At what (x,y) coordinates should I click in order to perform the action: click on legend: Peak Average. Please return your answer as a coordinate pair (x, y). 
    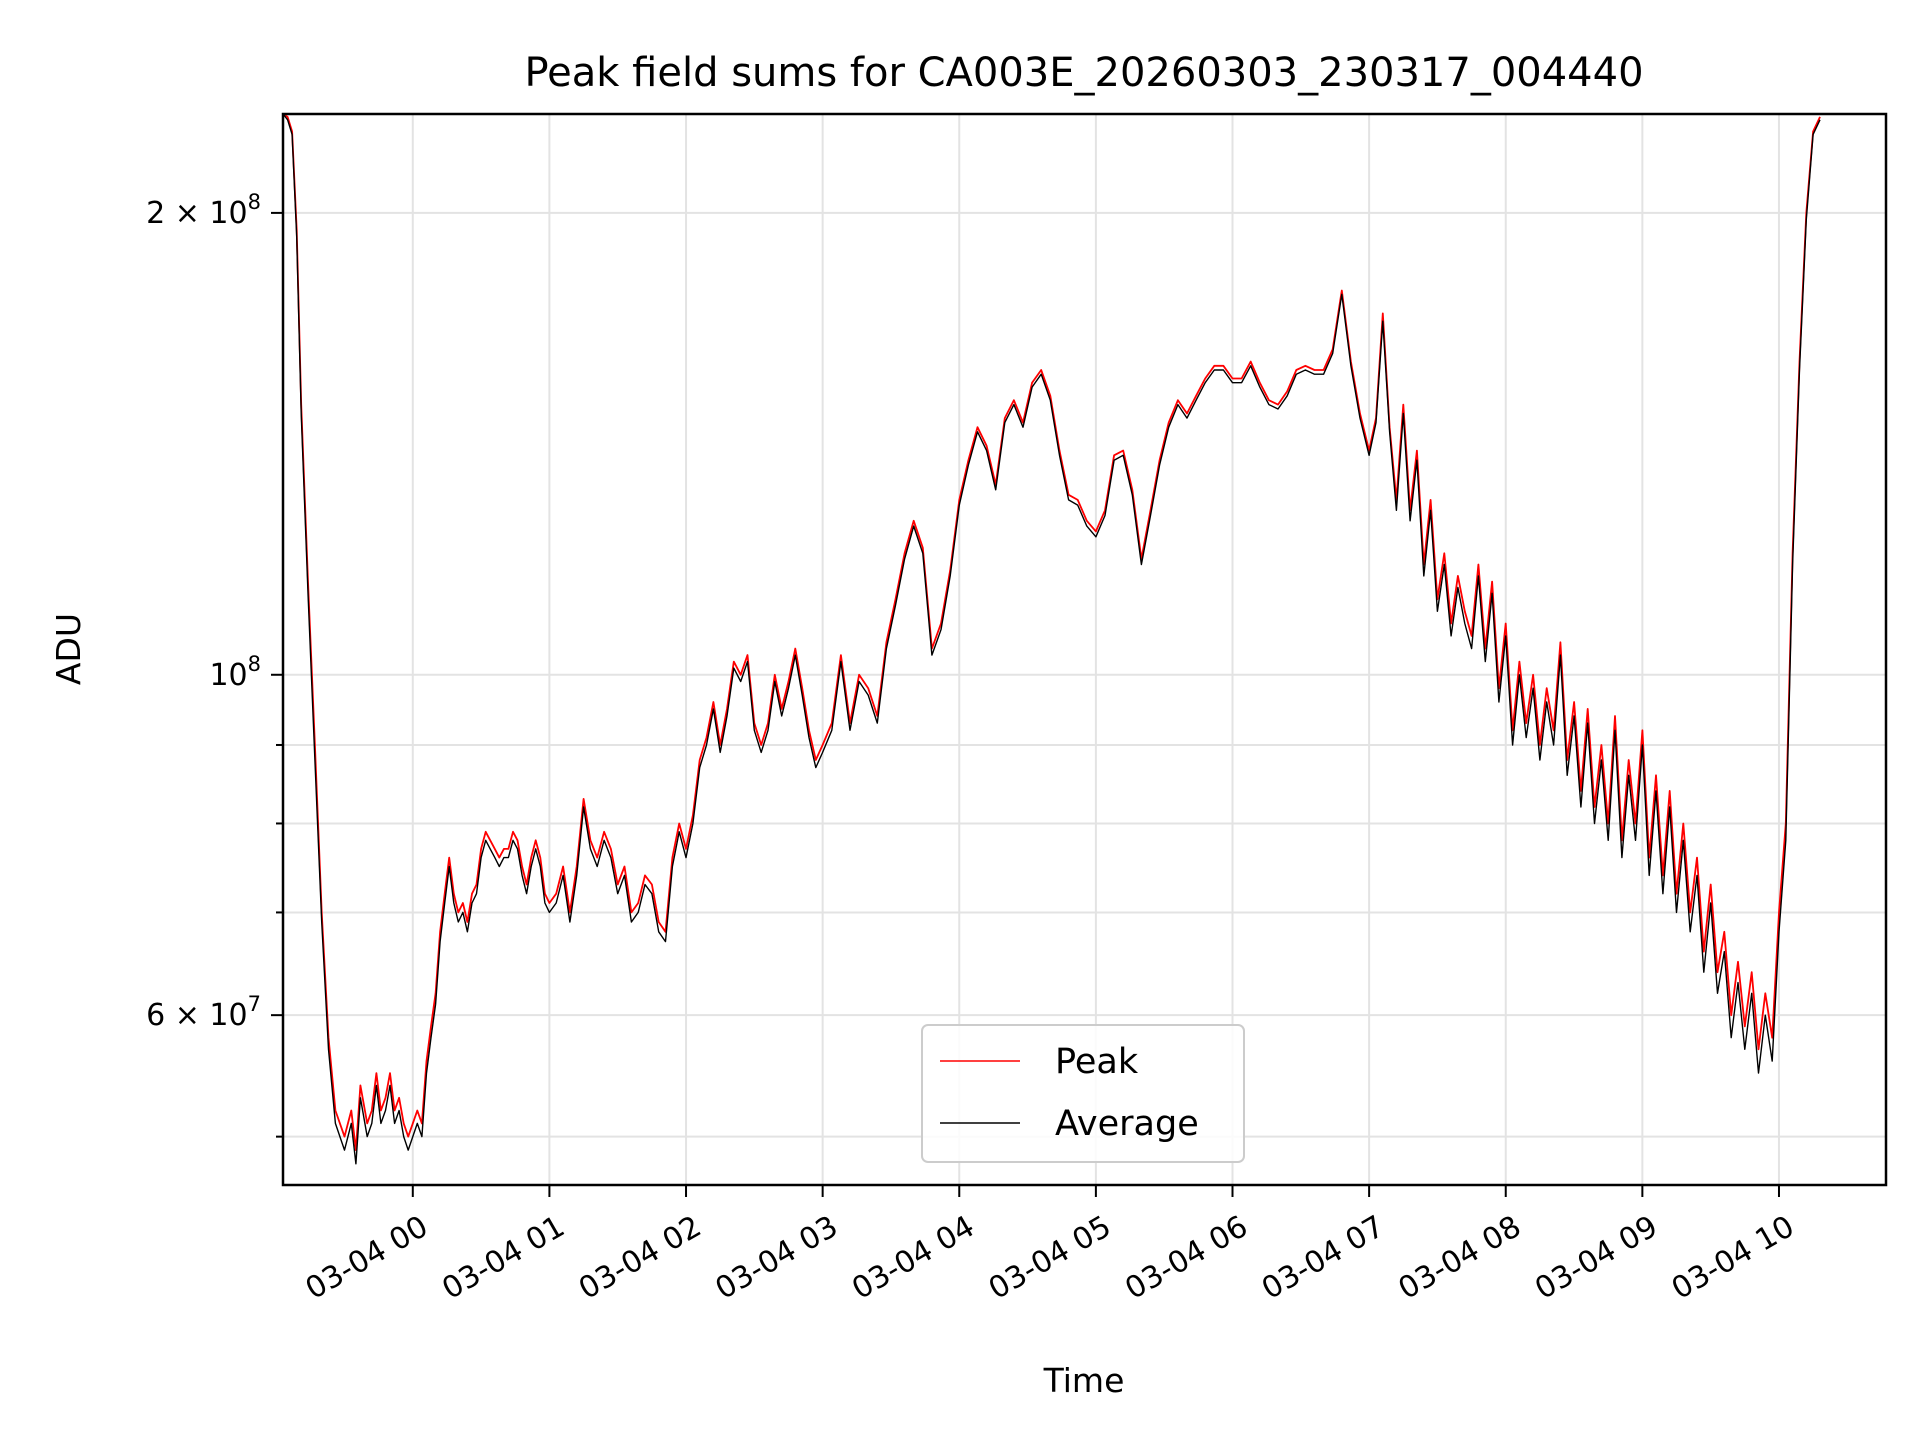
    Looking at the image, I should click on (1083, 1093).